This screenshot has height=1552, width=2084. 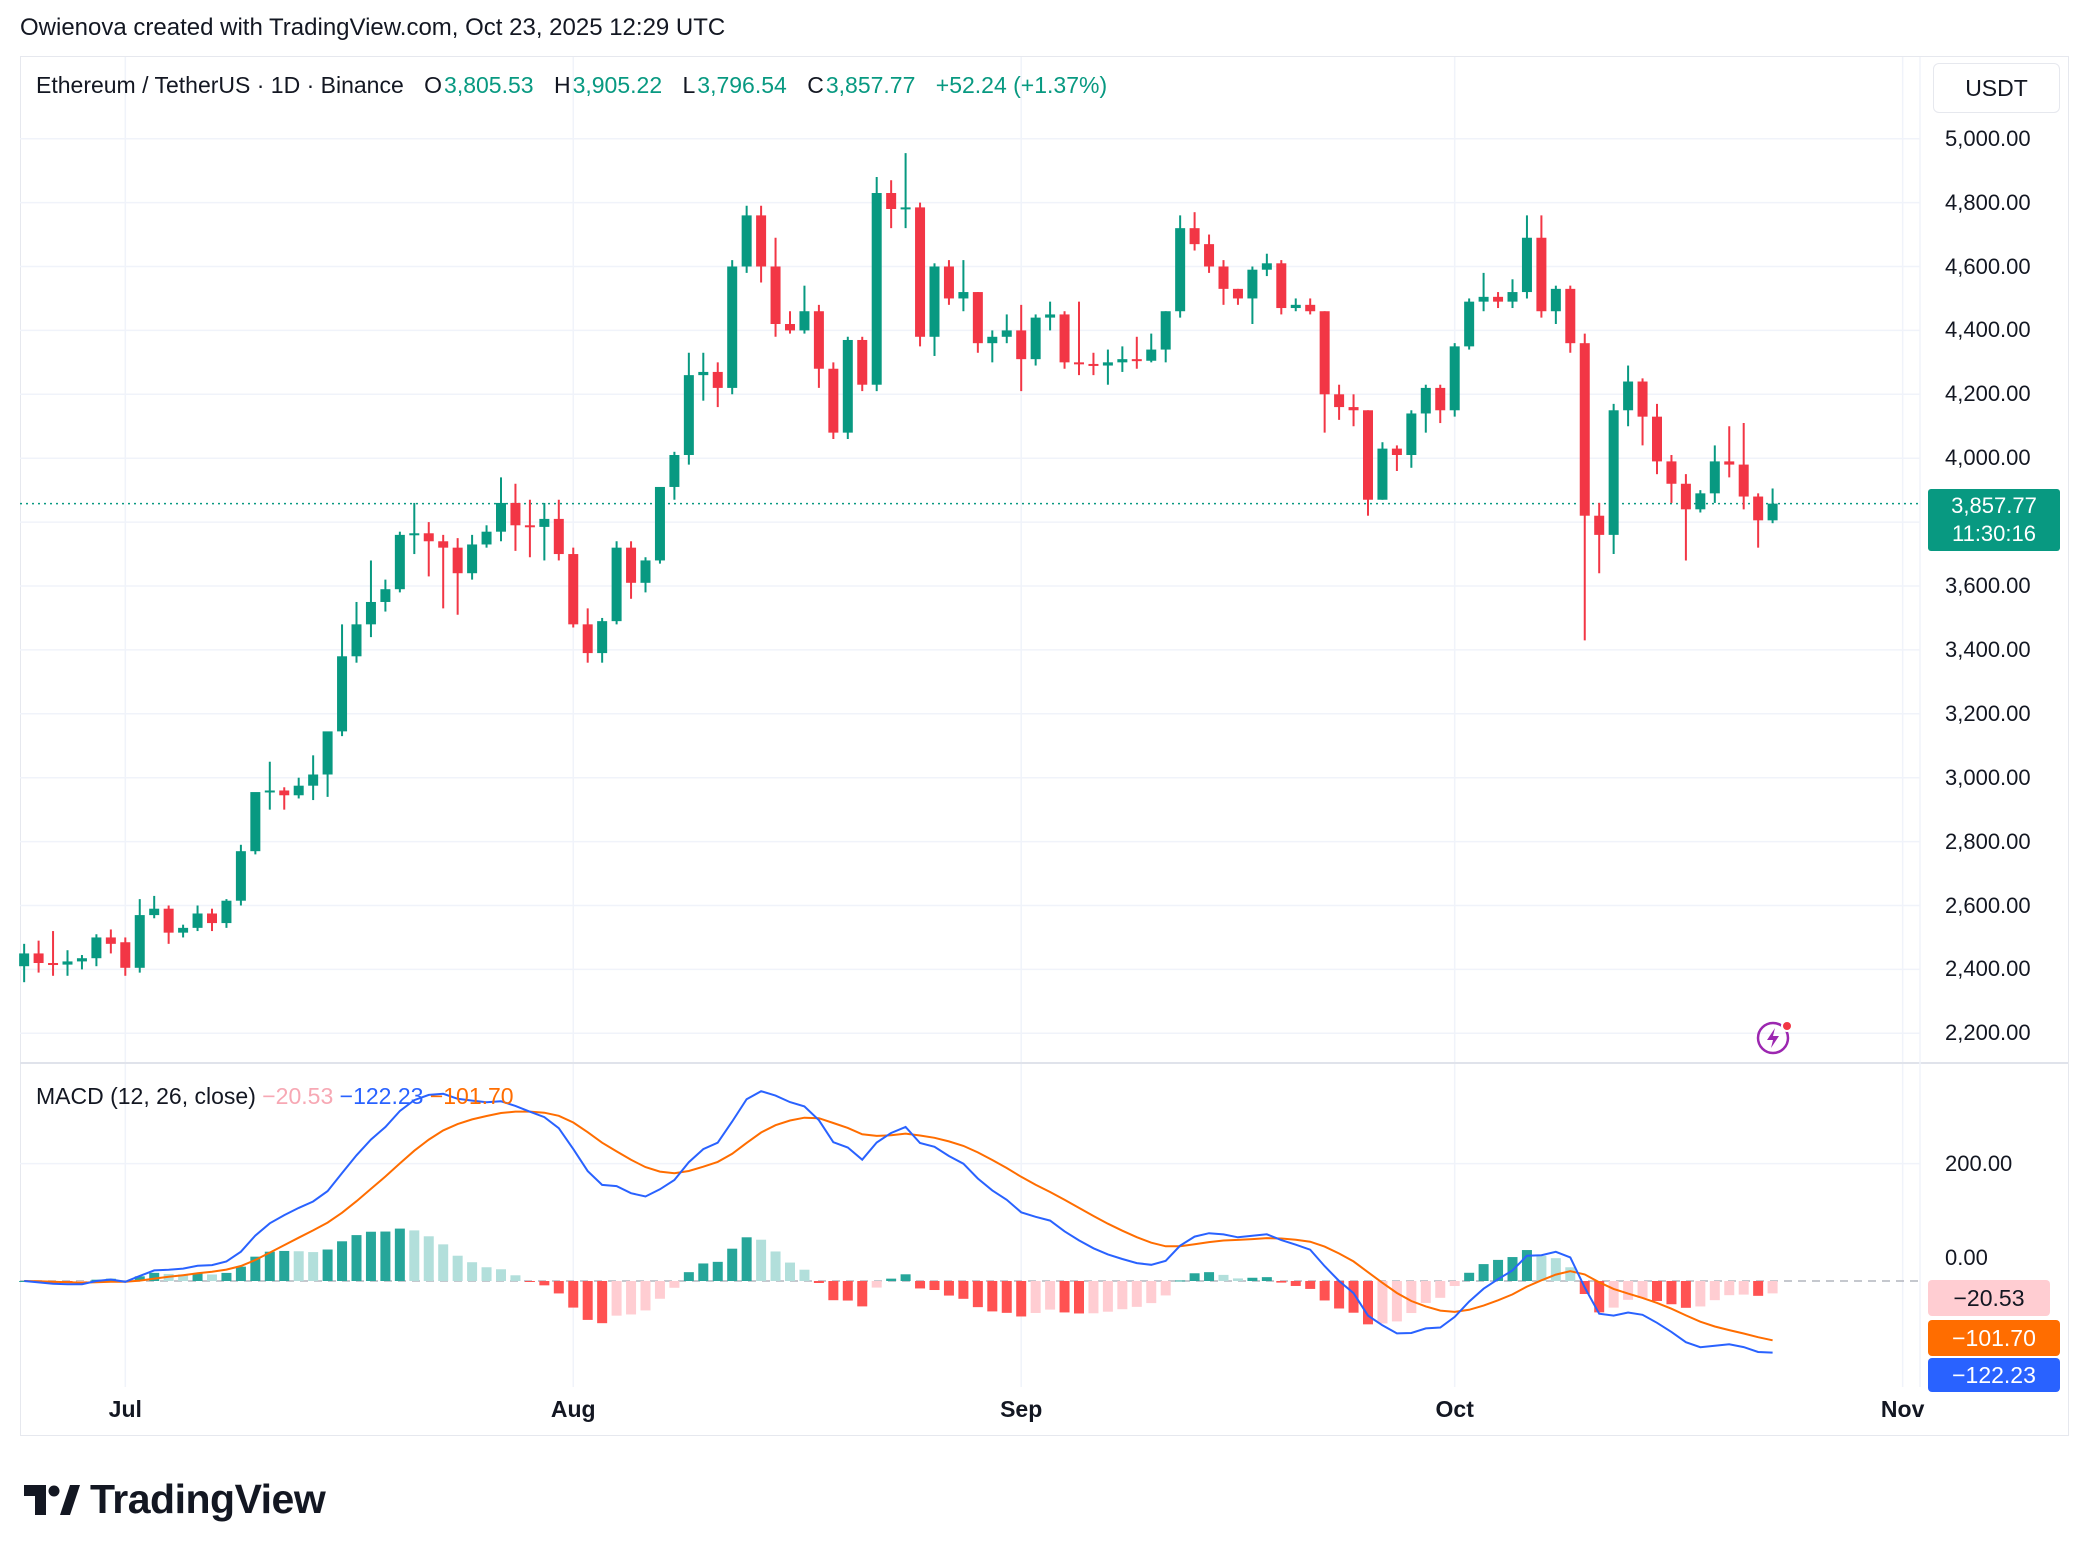 What do you see at coordinates (471, 1096) in the screenshot?
I see `macd-signal-value: −101.70` at bounding box center [471, 1096].